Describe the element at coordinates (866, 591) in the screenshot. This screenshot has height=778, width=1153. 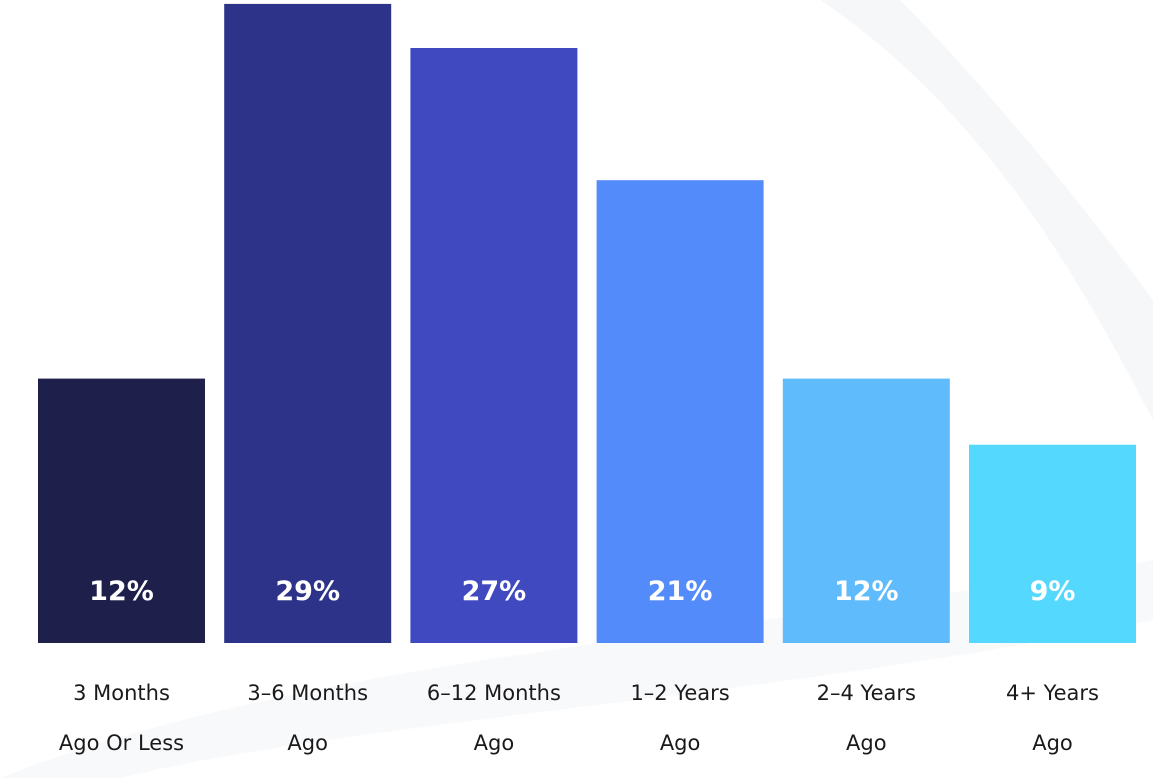
I see `bar-value-label-5: 12%` at that location.